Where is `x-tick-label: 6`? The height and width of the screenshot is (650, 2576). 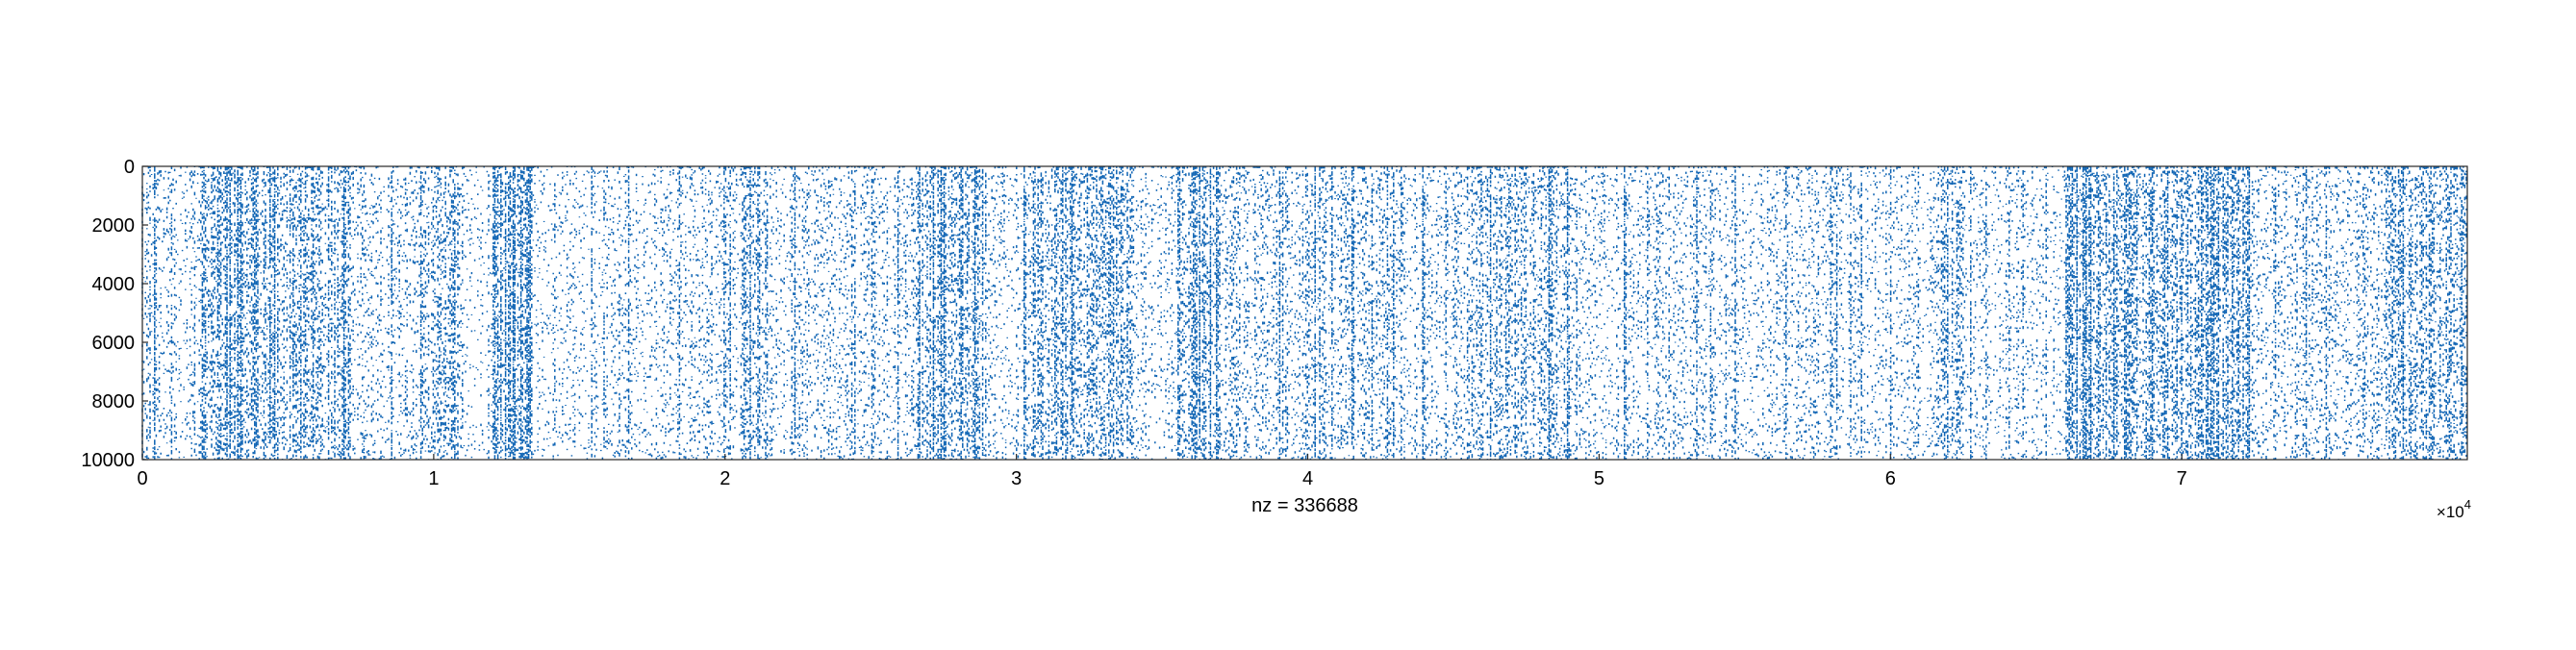
x-tick-label: 6 is located at coordinates (1891, 479).